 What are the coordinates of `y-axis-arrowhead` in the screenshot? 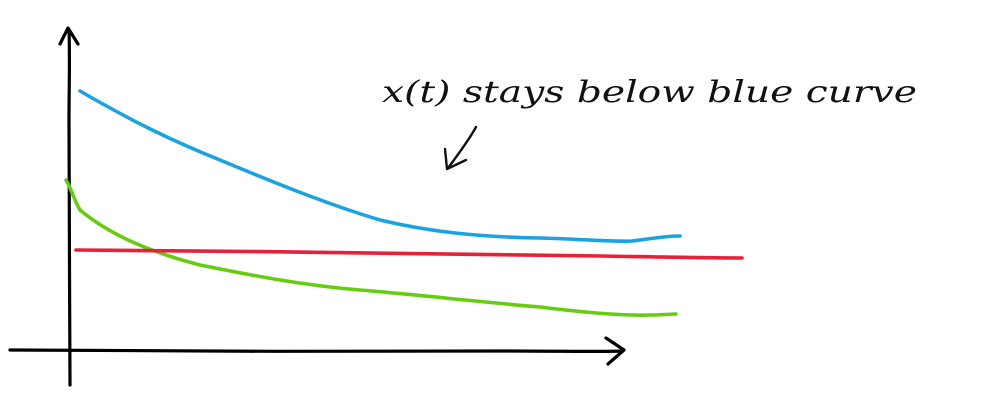 It's located at (69, 36).